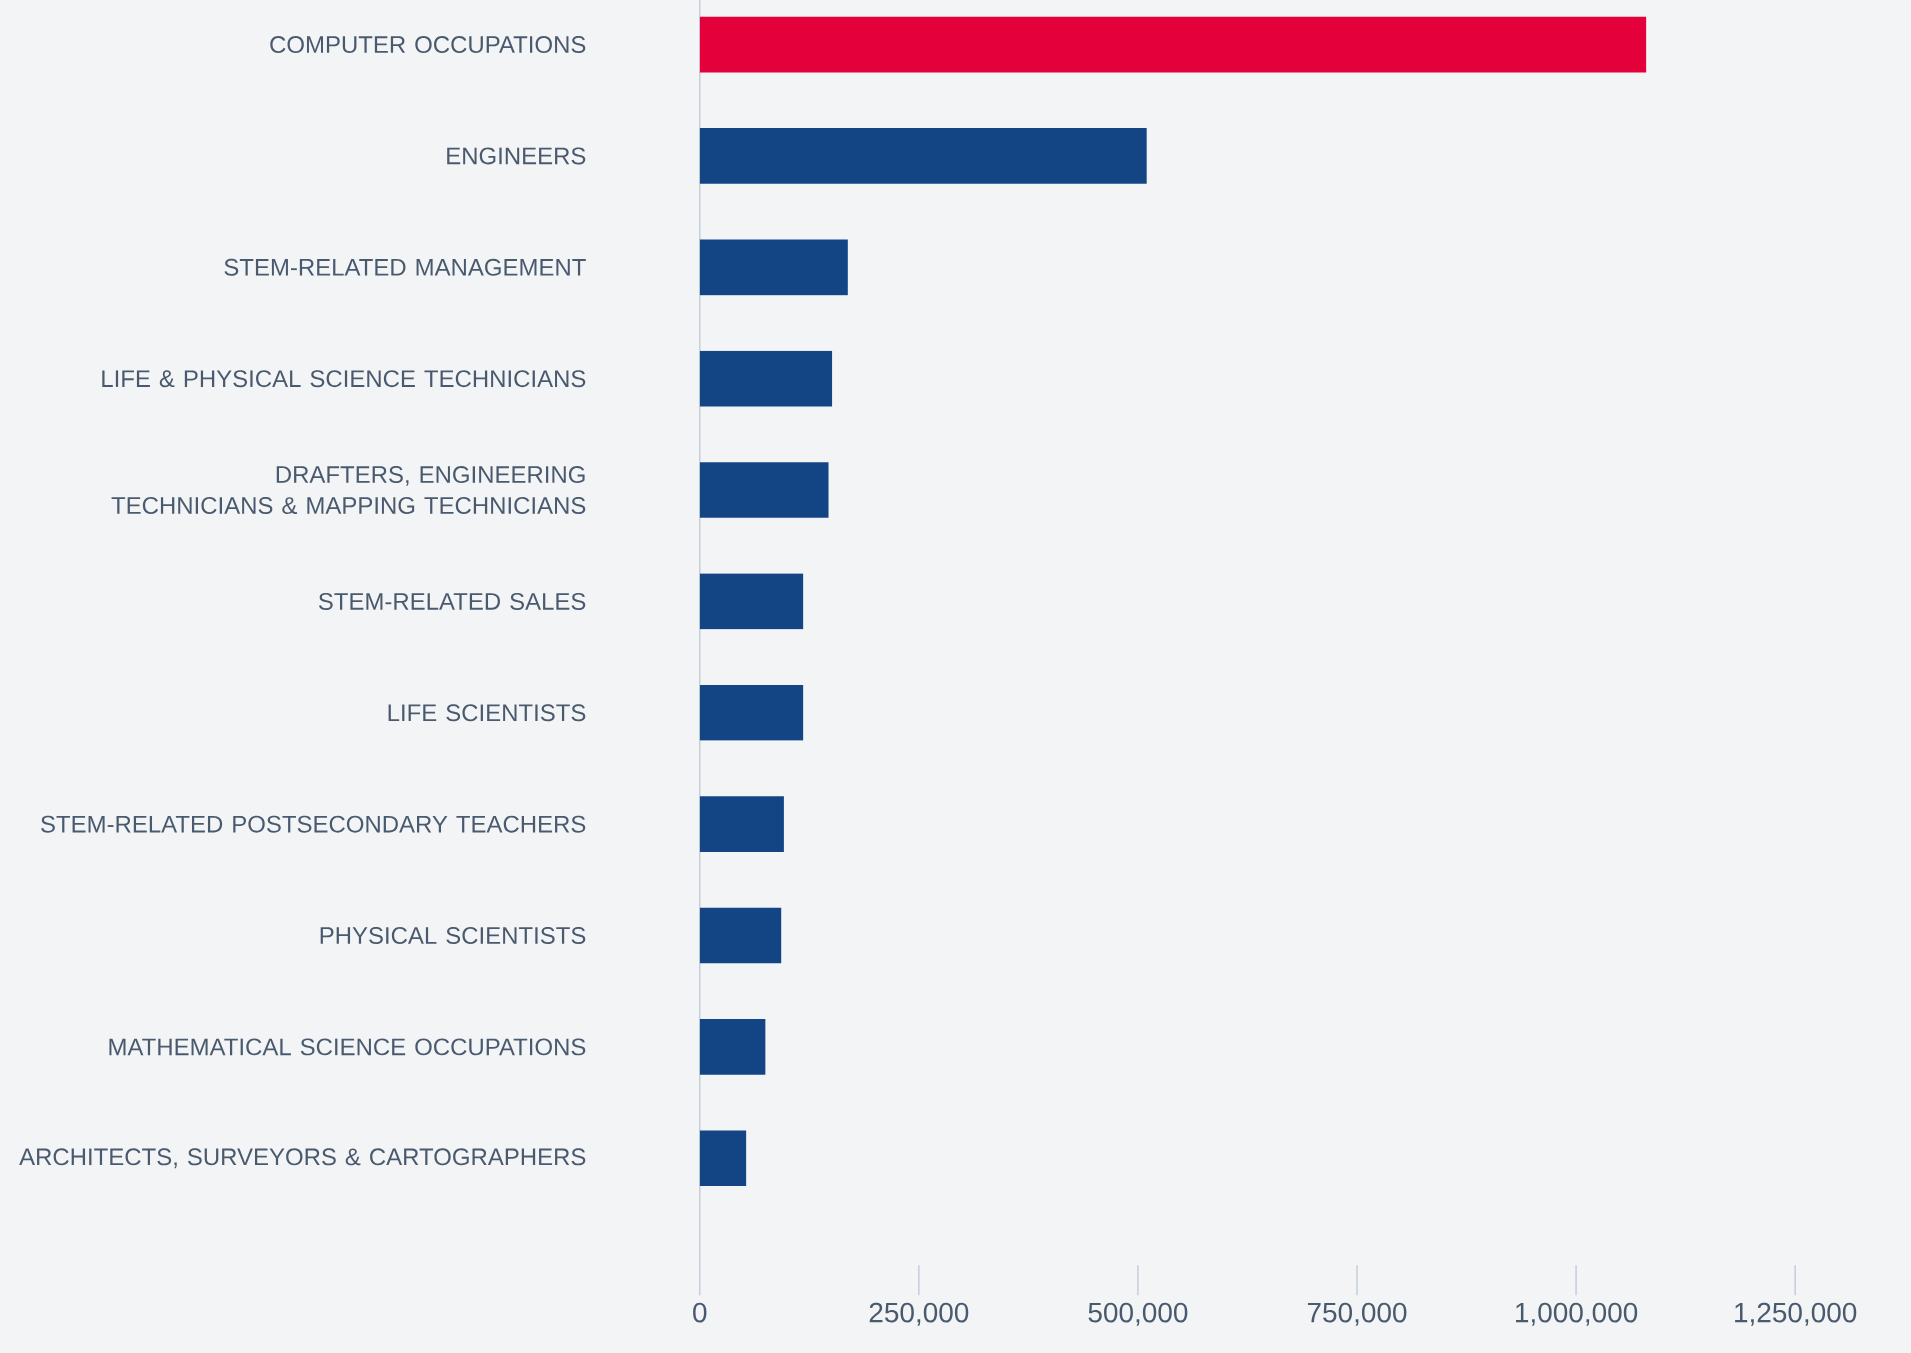 The height and width of the screenshot is (1353, 1911). Describe the element at coordinates (1357, 1314) in the screenshot. I see `x-tick-label: 750,000` at that location.